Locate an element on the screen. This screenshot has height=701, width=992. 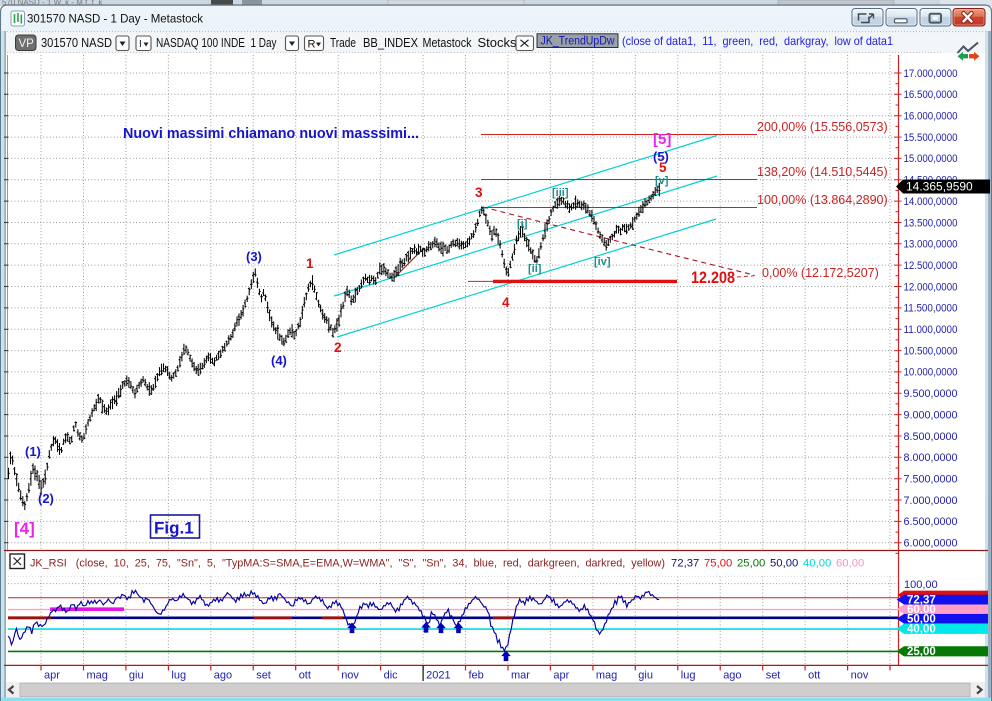
svg-text: [i] is located at coordinates (522, 224).